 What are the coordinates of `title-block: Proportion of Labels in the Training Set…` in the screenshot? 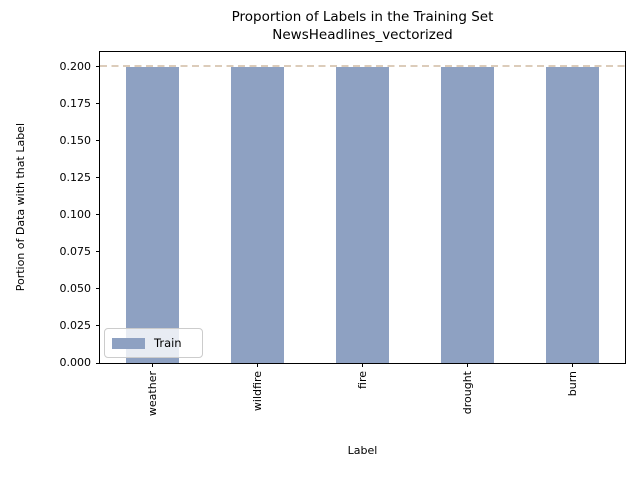 It's located at (362, 26).